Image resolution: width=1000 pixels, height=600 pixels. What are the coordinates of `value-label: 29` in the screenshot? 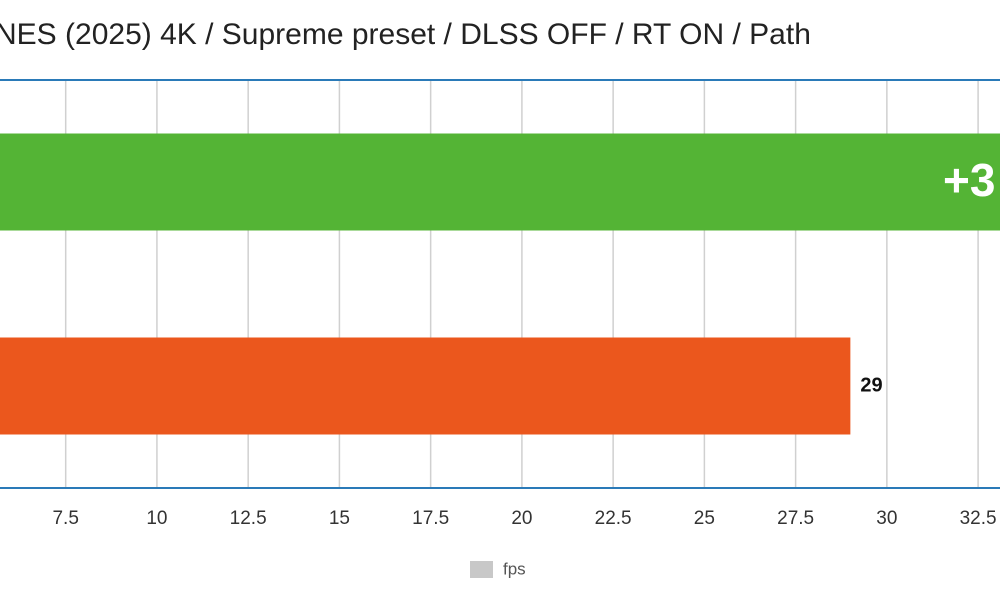 It's located at (871, 385).